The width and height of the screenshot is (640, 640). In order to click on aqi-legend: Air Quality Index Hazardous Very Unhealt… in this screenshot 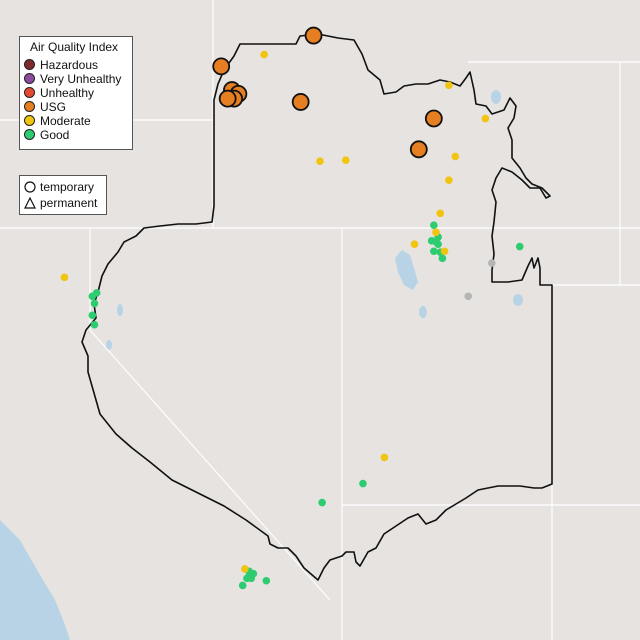, I will do `click(76, 93)`.